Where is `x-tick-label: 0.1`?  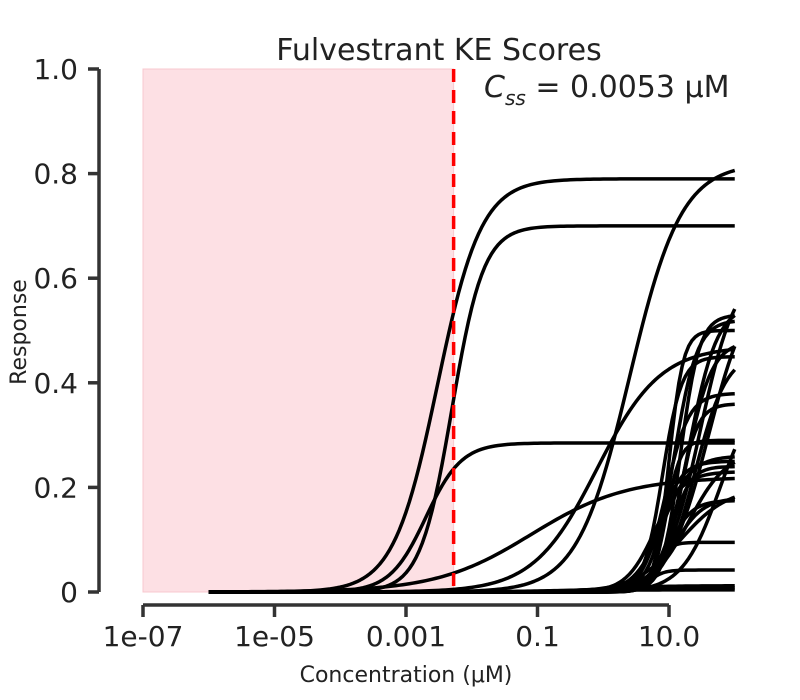 x-tick-label: 0.1 is located at coordinates (537, 636).